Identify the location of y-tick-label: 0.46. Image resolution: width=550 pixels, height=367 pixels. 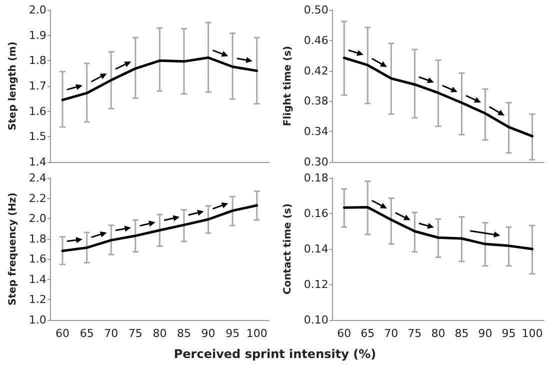
(316, 40).